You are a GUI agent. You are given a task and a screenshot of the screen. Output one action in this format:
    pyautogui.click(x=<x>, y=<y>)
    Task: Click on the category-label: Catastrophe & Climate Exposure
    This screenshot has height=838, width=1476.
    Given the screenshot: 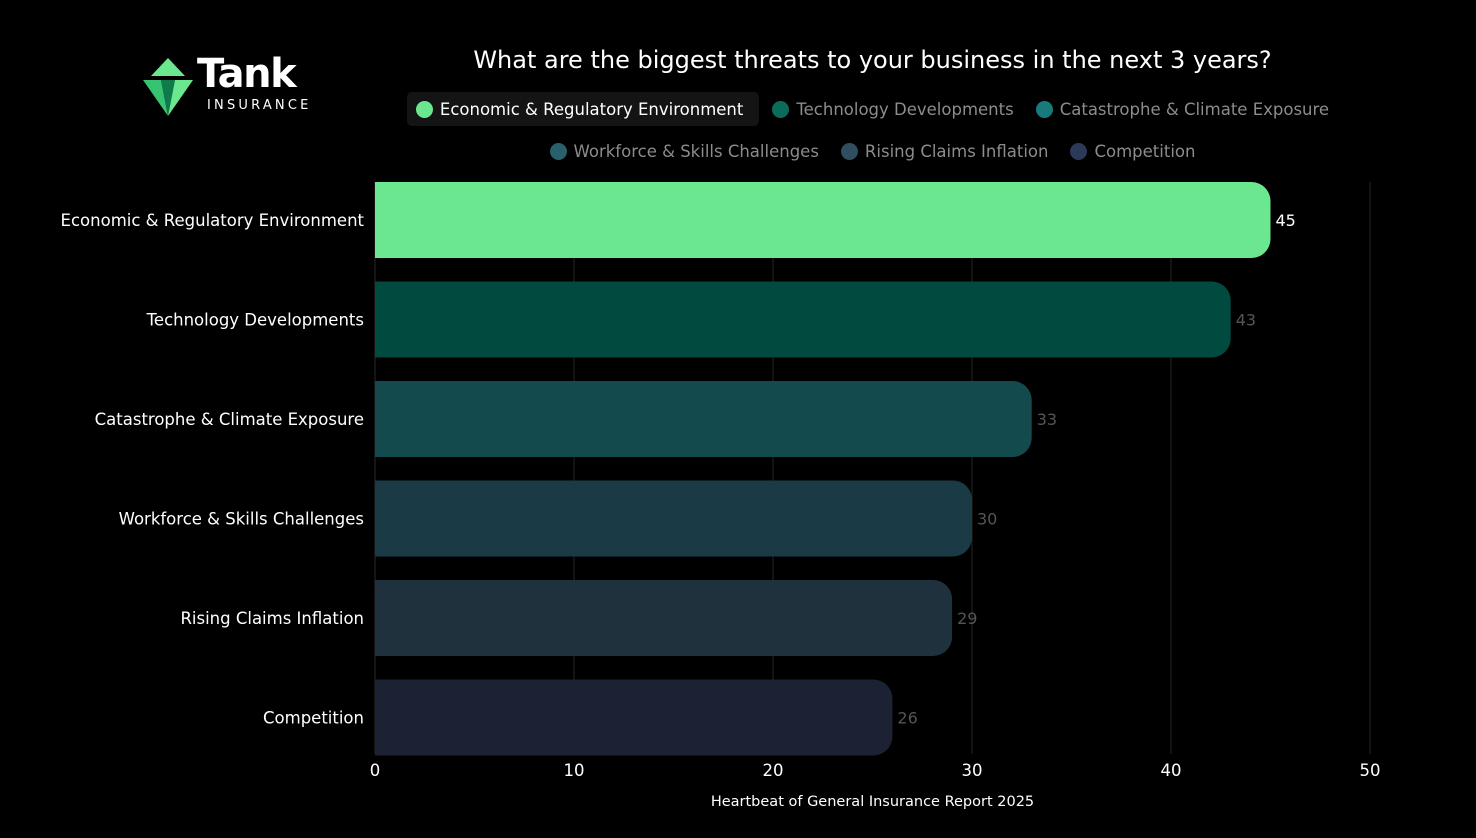 What is the action you would take?
    pyautogui.click(x=229, y=419)
    